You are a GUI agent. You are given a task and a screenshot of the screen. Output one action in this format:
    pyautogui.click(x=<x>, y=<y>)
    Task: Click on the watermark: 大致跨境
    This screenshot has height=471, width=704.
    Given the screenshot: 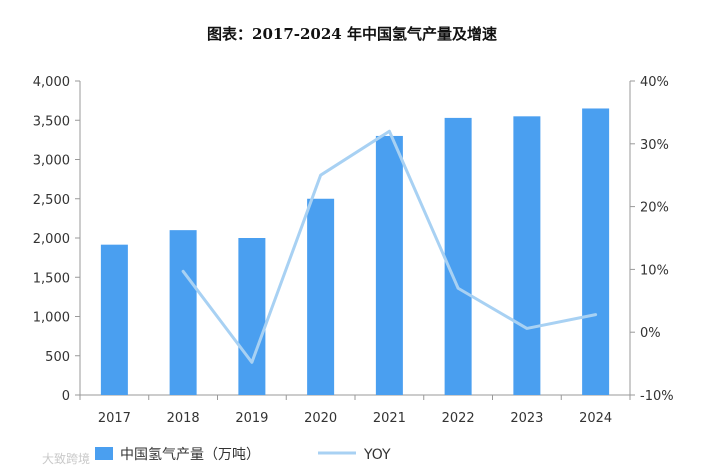 What is the action you would take?
    pyautogui.click(x=66, y=458)
    